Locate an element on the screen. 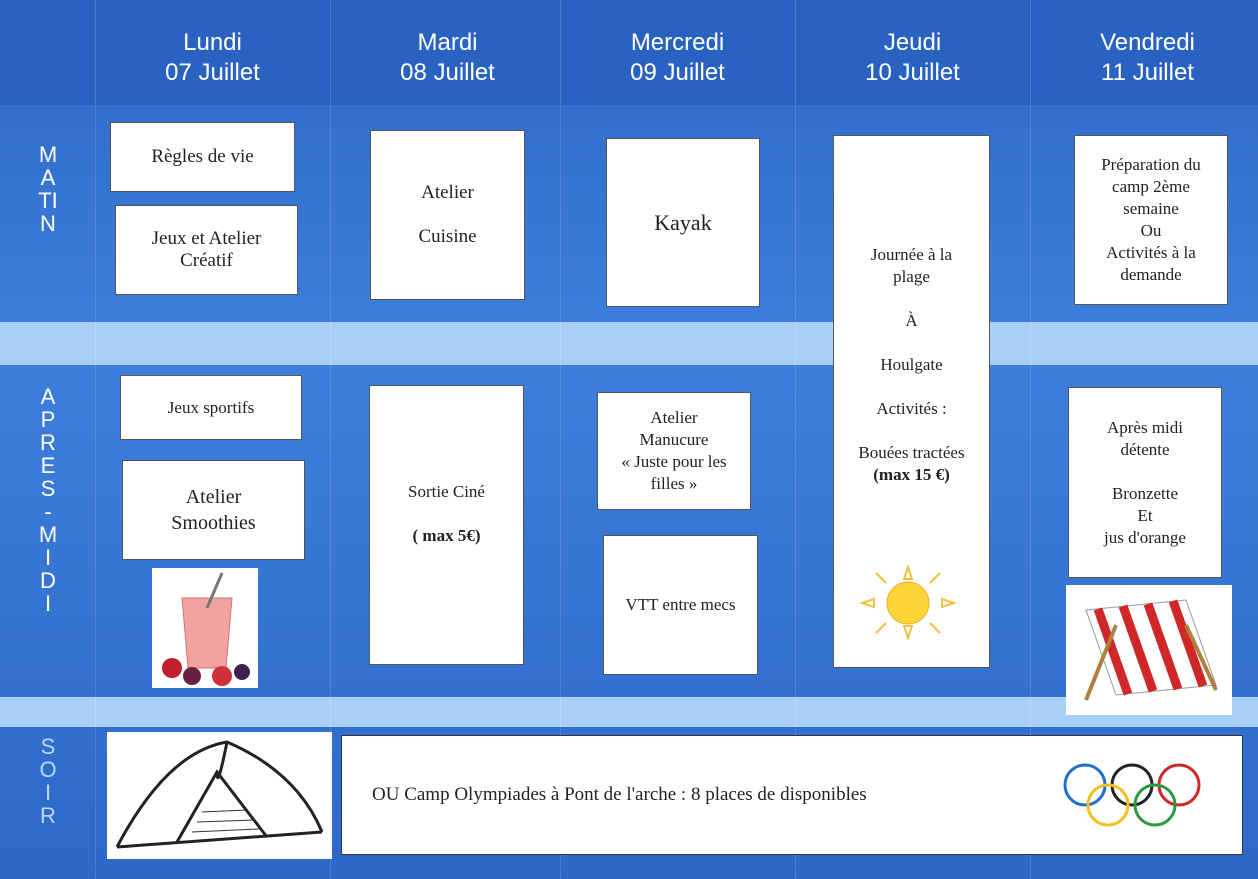 The height and width of the screenshot is (879, 1258). day: Vendredi is located at coordinates (1147, 42).